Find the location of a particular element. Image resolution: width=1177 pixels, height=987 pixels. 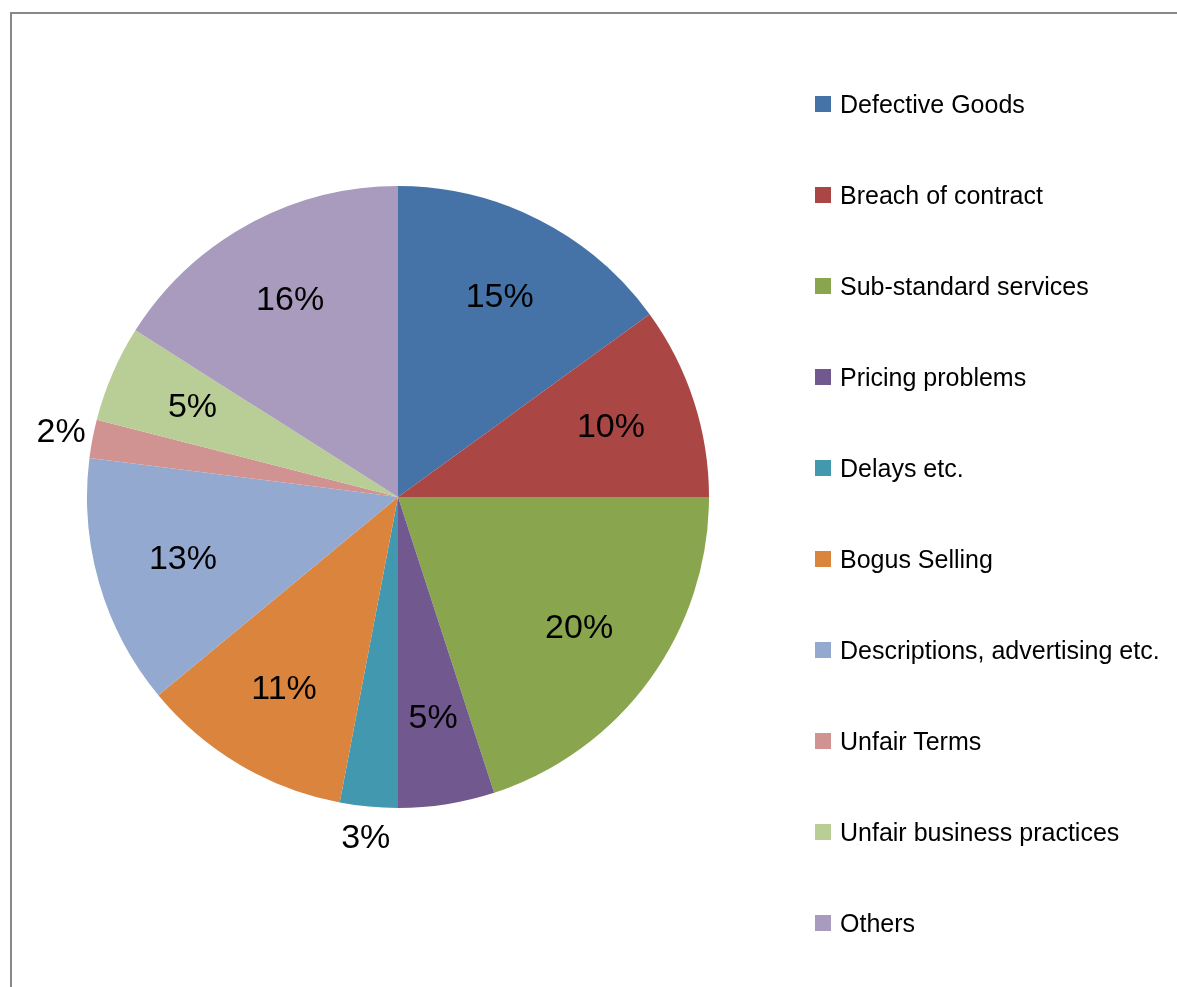

legend-label: Delays etc. is located at coordinates (902, 468).